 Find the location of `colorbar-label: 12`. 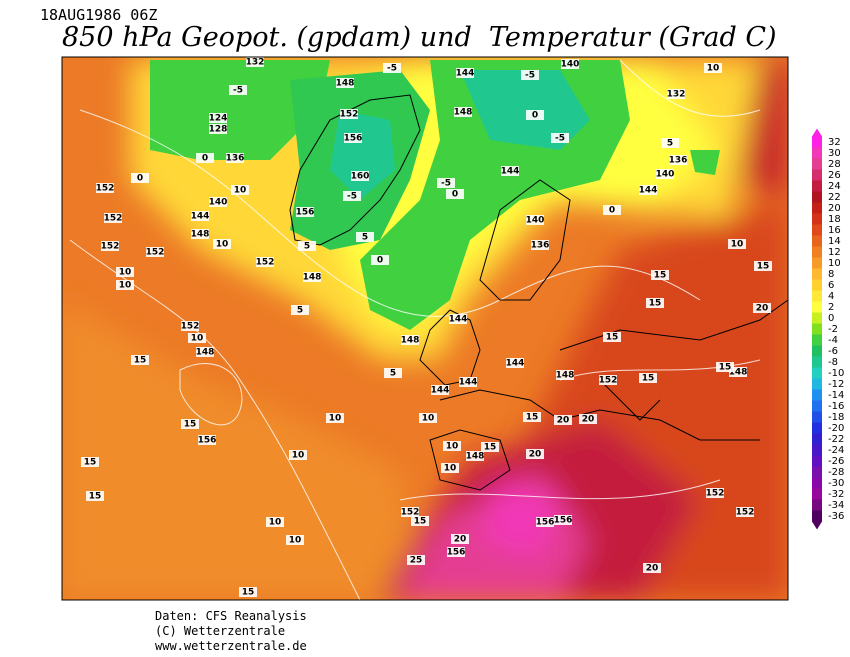

colorbar-label: 12 is located at coordinates (834, 252).